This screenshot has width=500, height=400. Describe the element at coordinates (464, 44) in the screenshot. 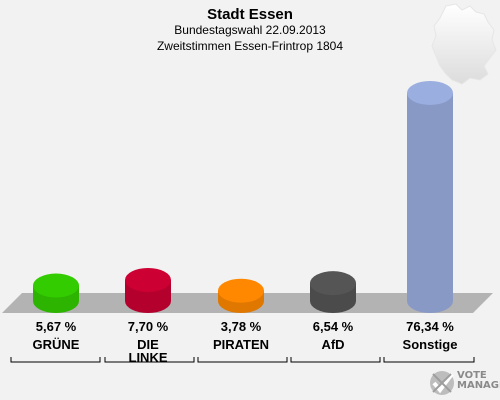

I see `germany-map-icon` at that location.